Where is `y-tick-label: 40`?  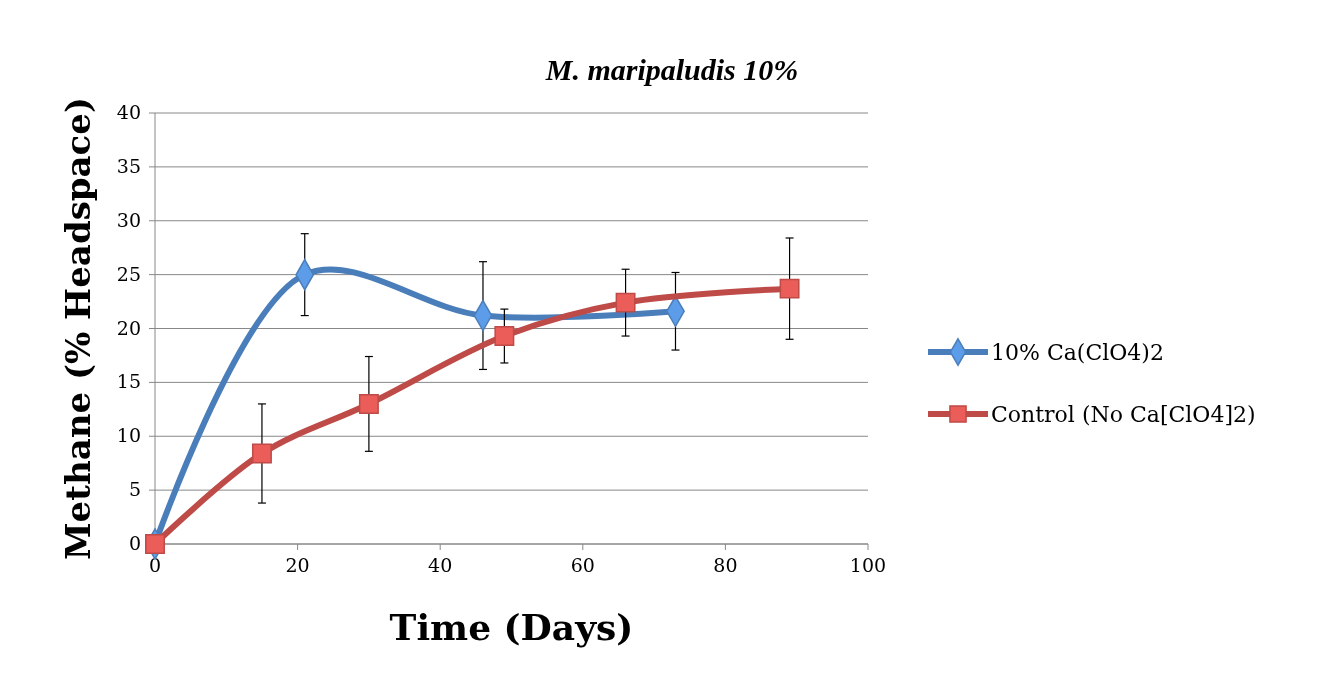 y-tick-label: 40 is located at coordinates (128, 112).